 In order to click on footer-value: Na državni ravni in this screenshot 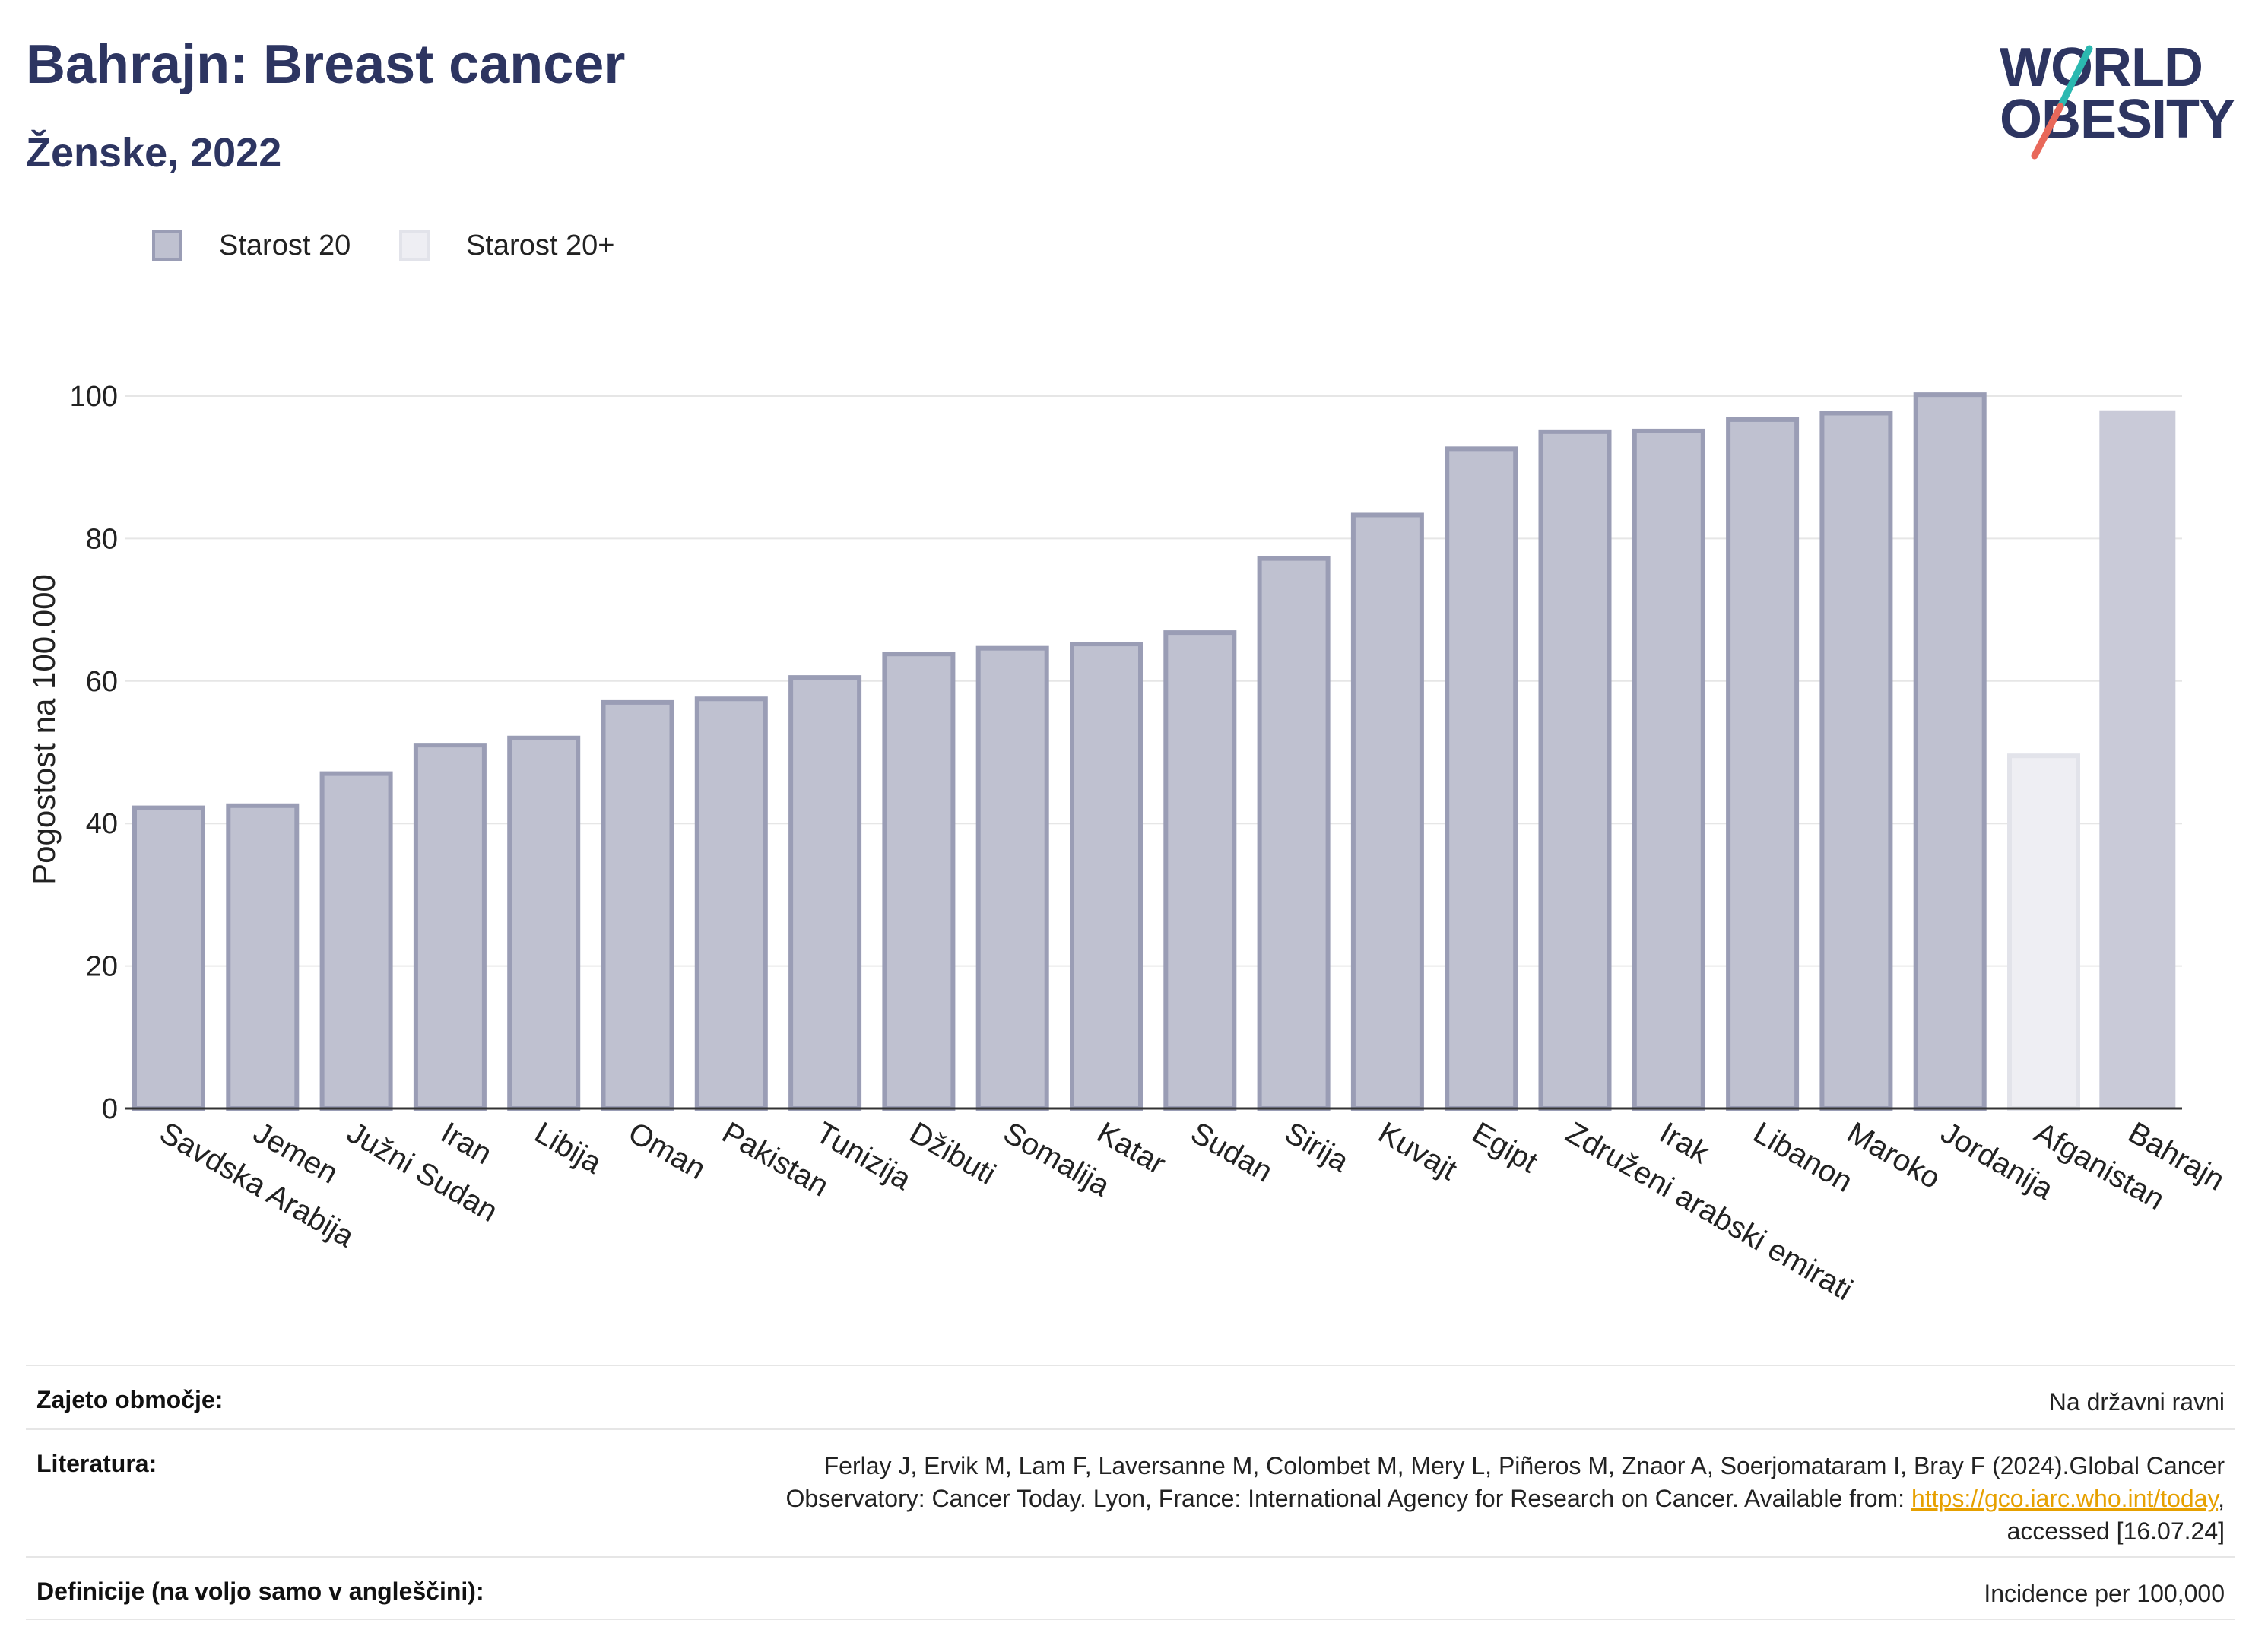, I will do `click(2136, 1402)`.